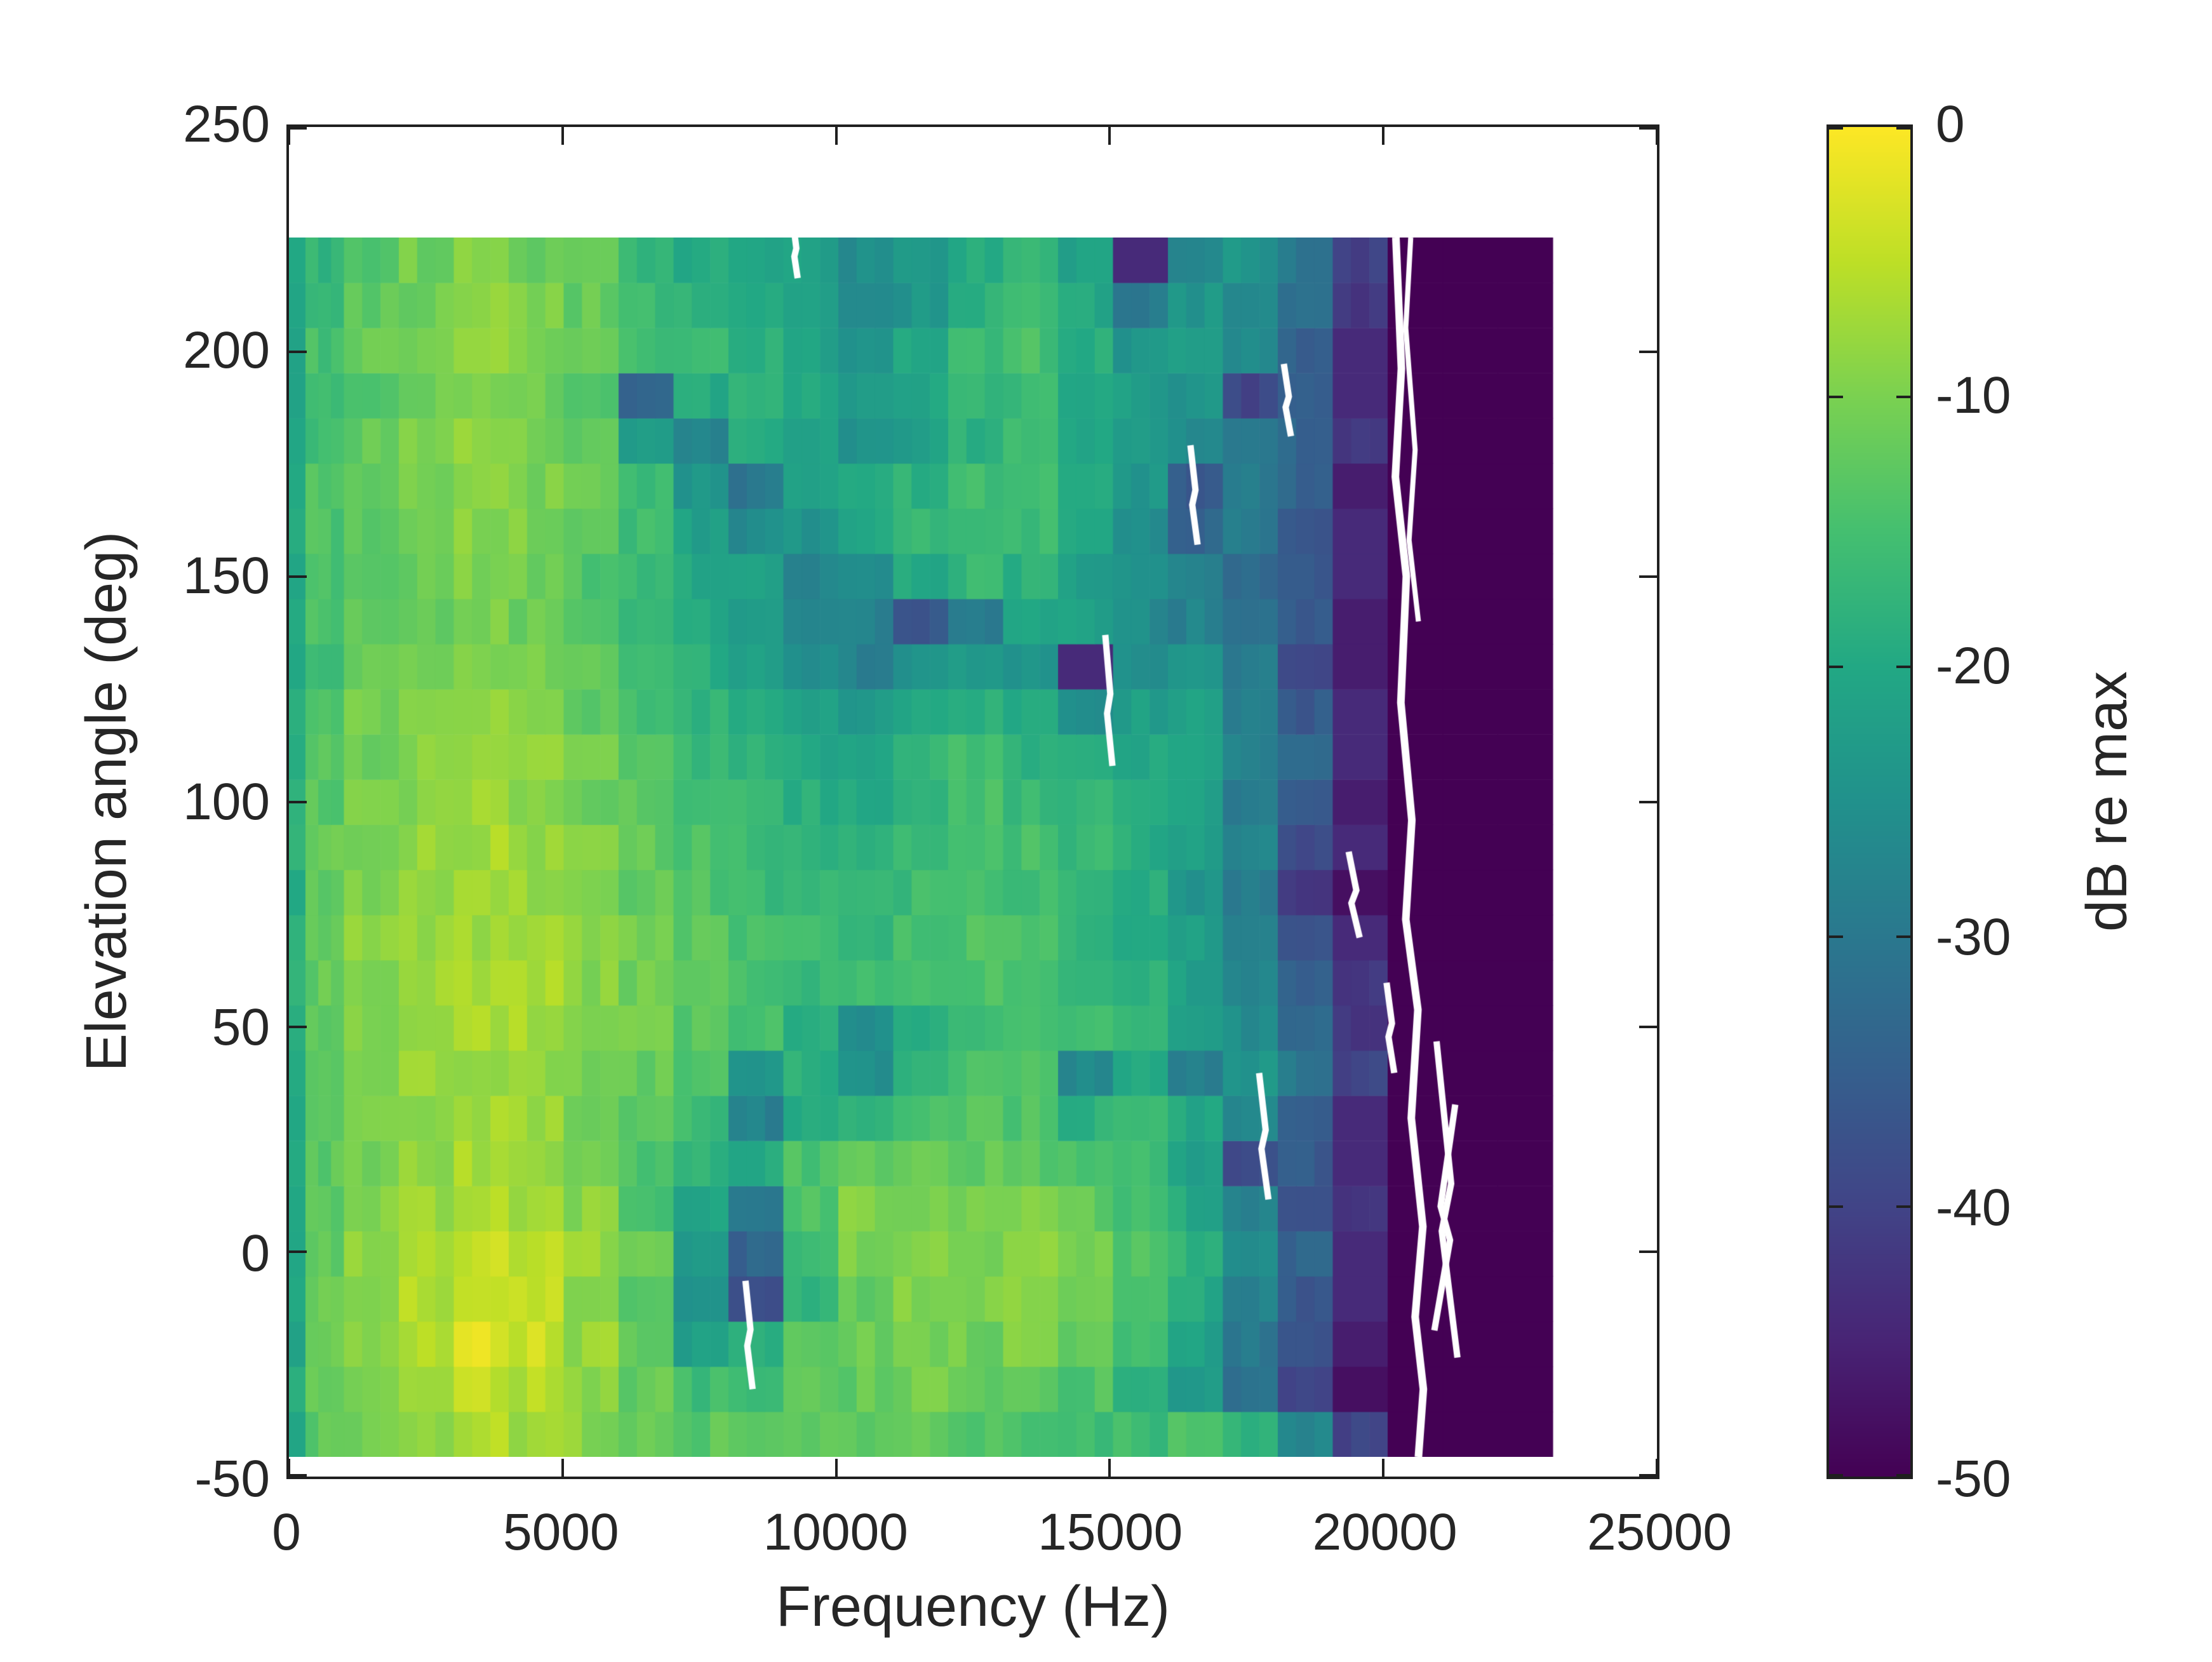 Image resolution: width=2212 pixels, height=1662 pixels. I want to click on x-tick-label: 0, so click(286, 1532).